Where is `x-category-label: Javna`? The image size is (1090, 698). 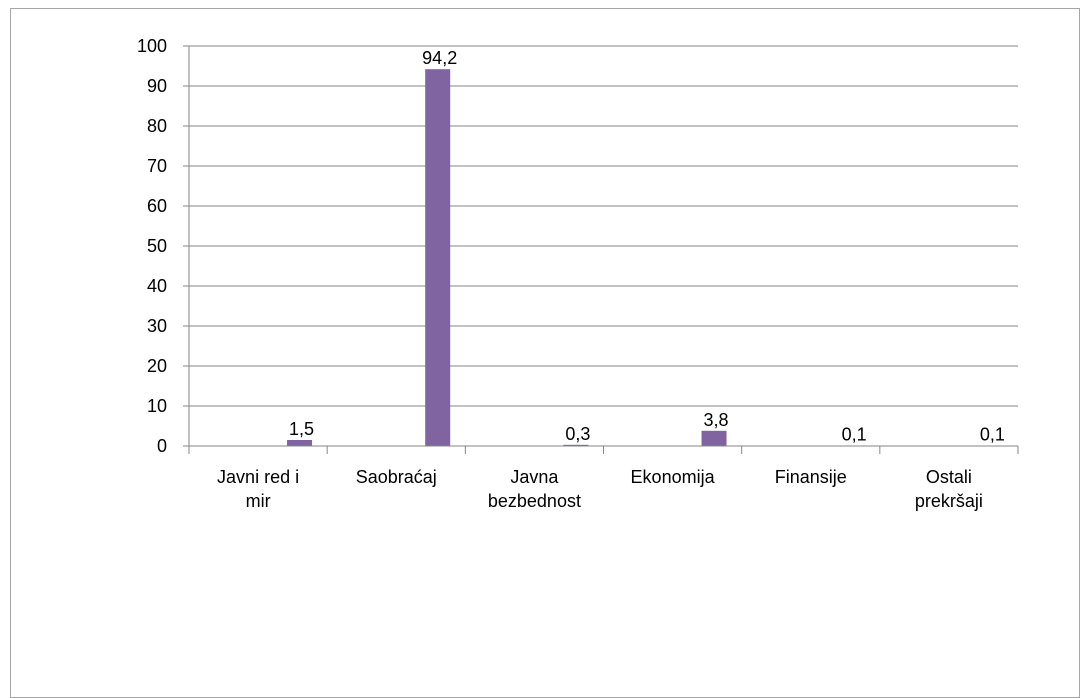 x-category-label: Javna is located at coordinates (534, 477).